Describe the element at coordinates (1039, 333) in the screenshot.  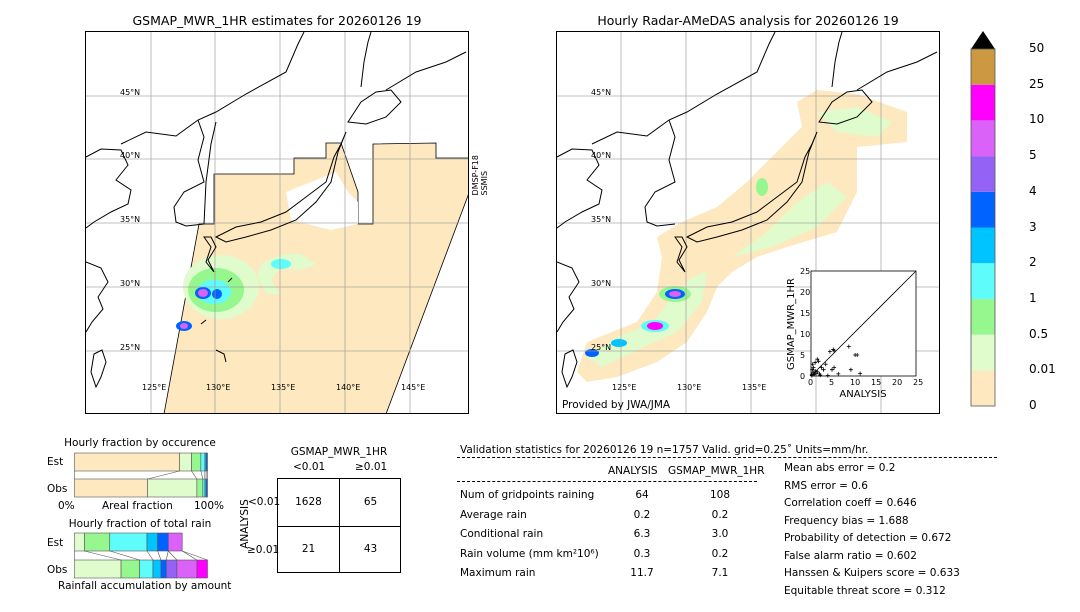
I see `colorbar-tick-label: 0.5` at that location.